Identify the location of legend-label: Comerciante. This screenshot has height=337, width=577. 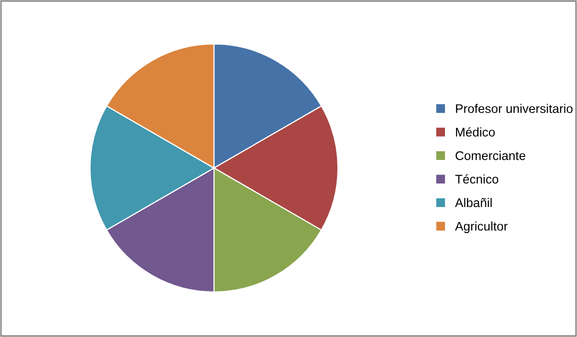
(491, 155).